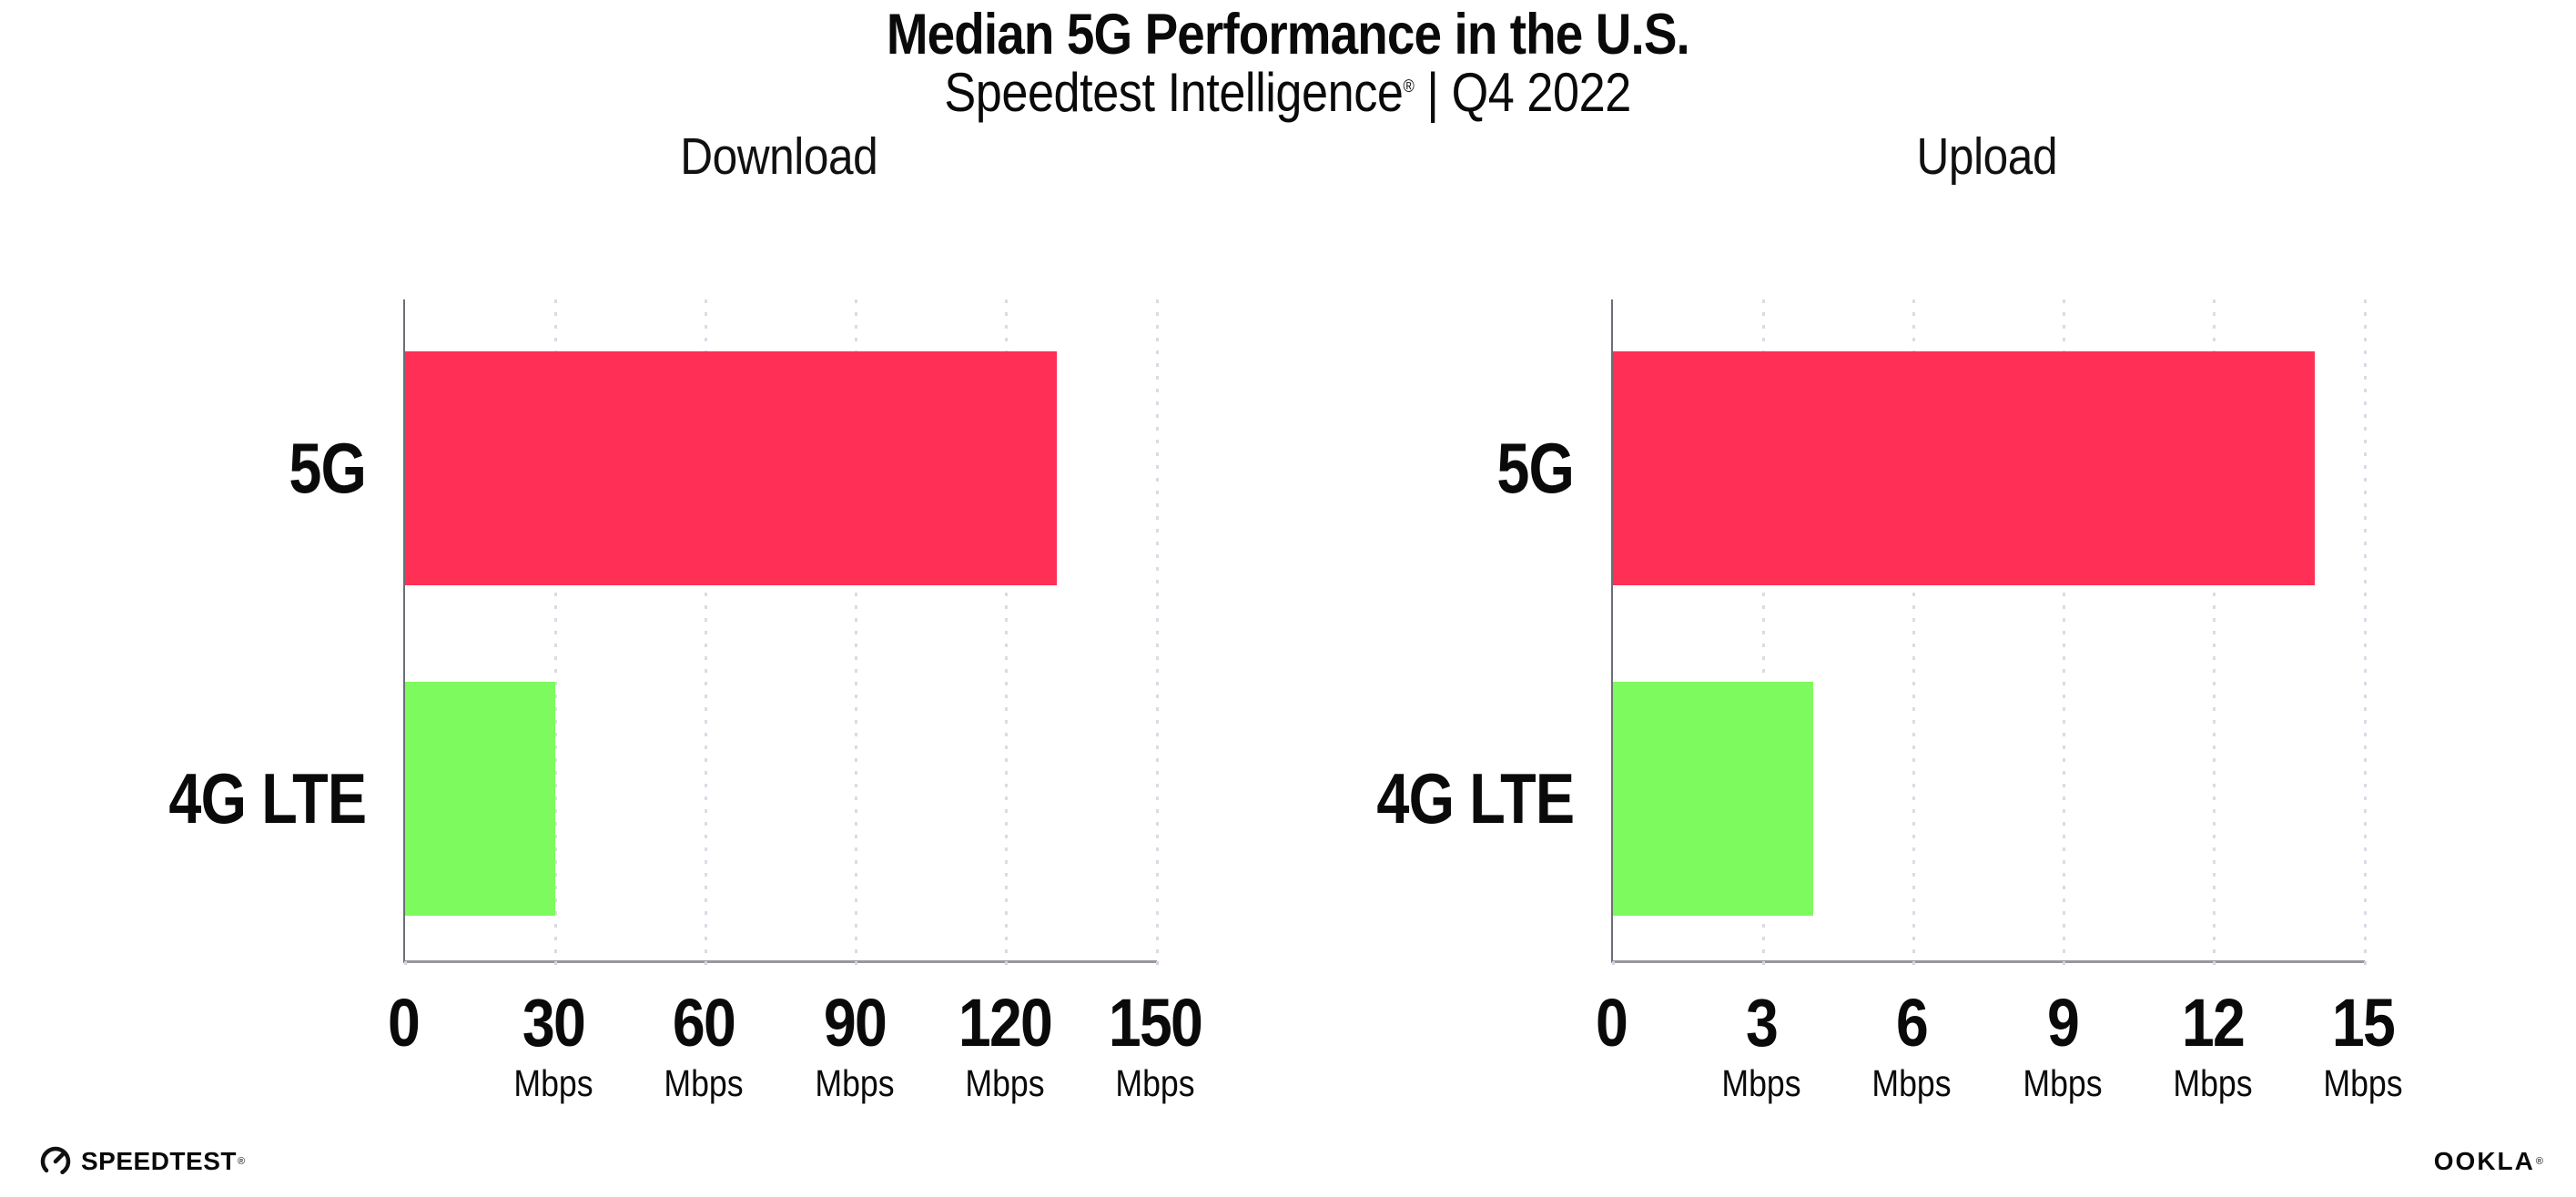 The height and width of the screenshot is (1197, 2576). I want to click on subtitle-brand: Speedtest Intelligence, so click(1174, 93).